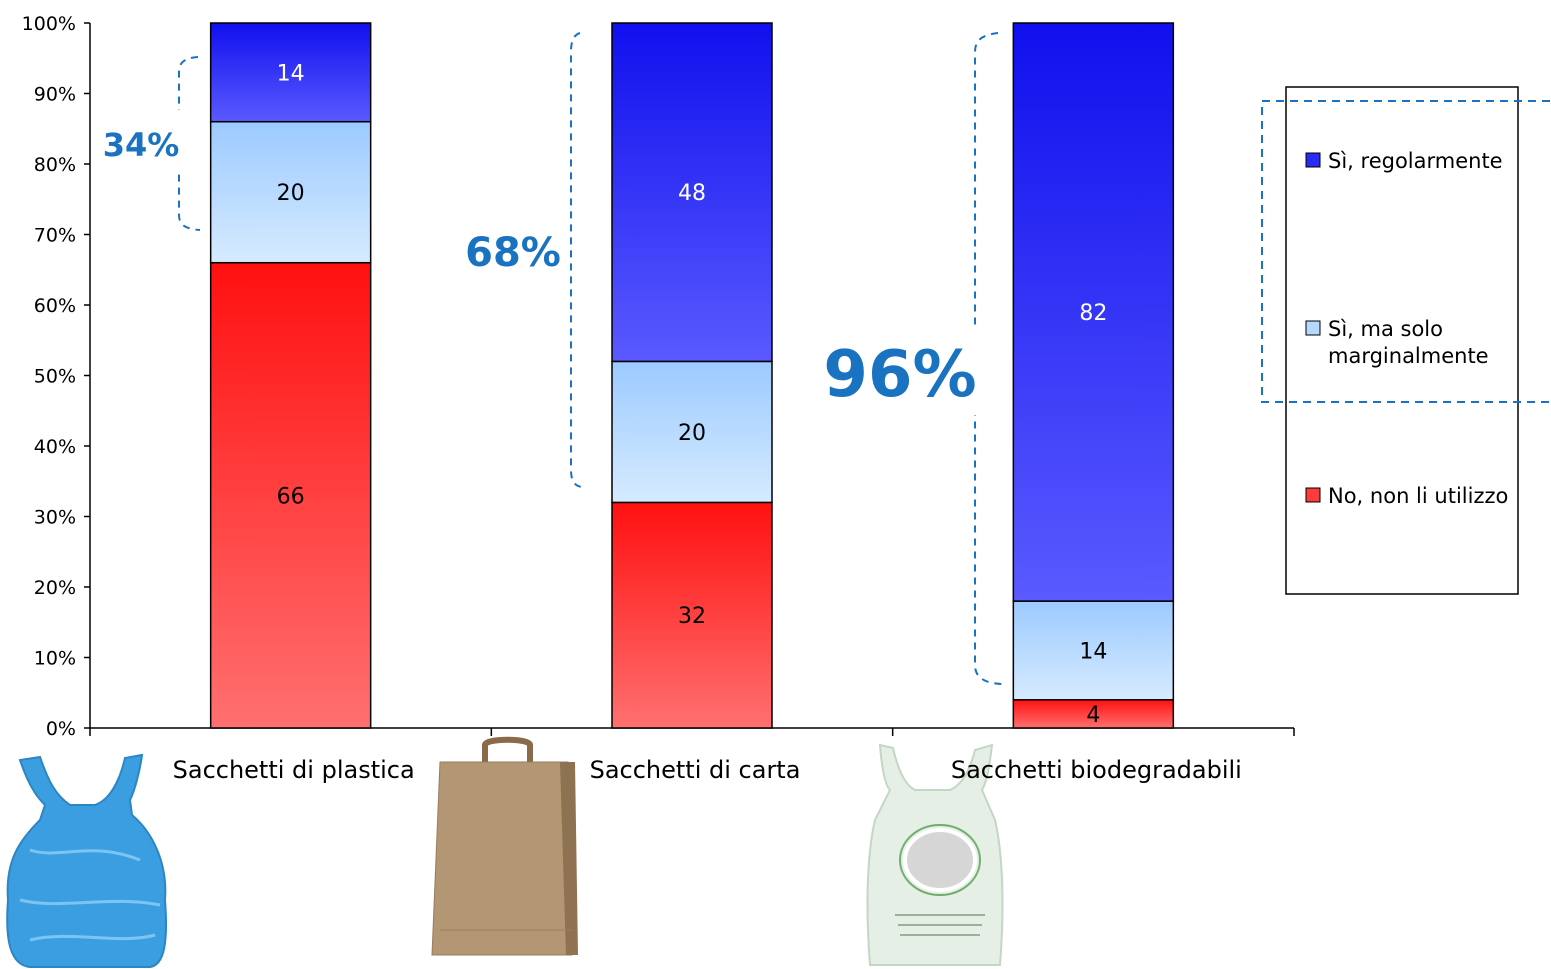 The image size is (1551, 969). I want to click on callout-biodegradable-total: 96%, so click(899, 375).